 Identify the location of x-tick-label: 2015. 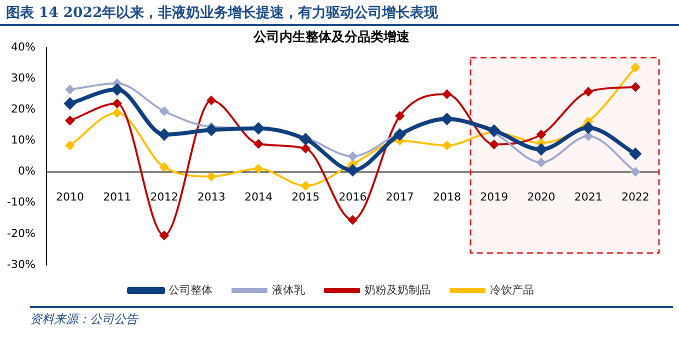
(306, 197).